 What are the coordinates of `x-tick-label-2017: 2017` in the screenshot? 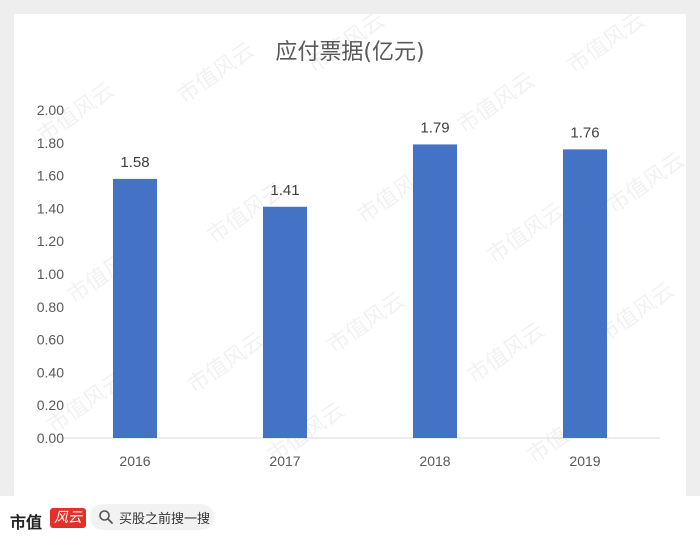 It's located at (284, 461).